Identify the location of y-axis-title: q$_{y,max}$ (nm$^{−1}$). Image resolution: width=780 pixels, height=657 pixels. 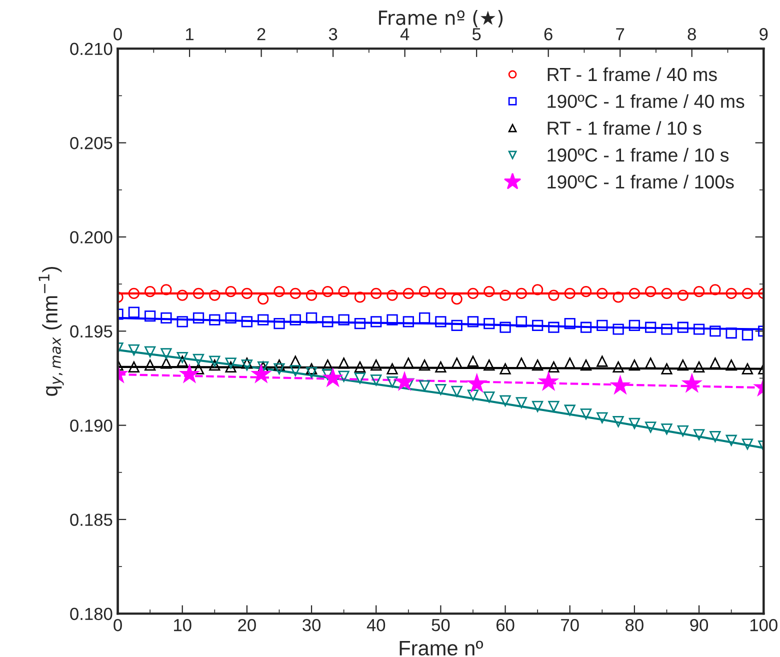
(51, 331).